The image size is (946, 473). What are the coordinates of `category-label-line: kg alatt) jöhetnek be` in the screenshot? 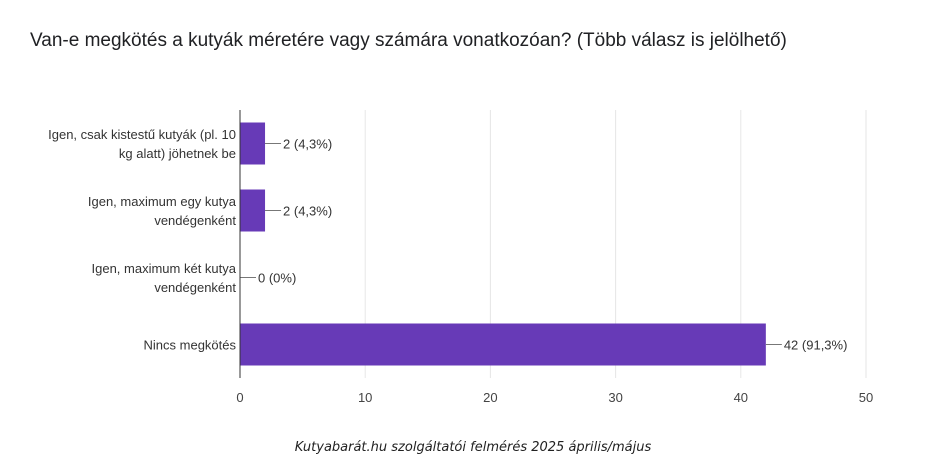 It's located at (177, 153).